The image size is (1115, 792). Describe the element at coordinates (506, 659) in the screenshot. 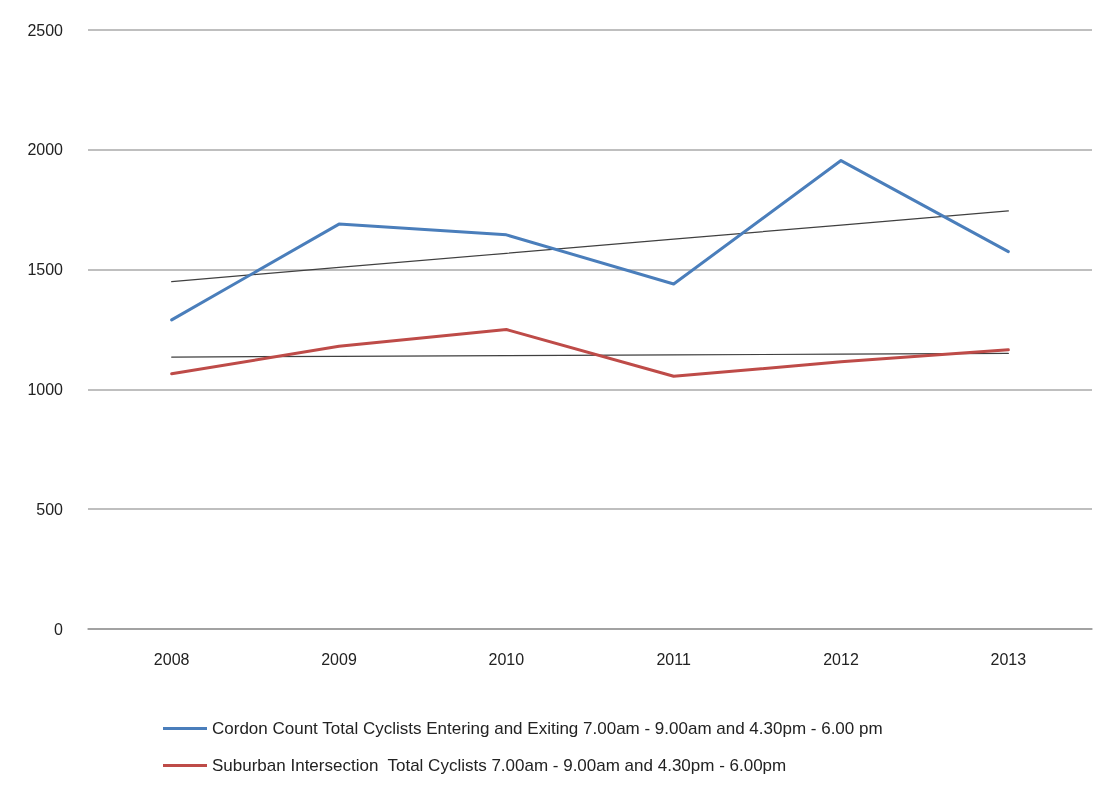

I see `x-tick-label: 2010` at that location.